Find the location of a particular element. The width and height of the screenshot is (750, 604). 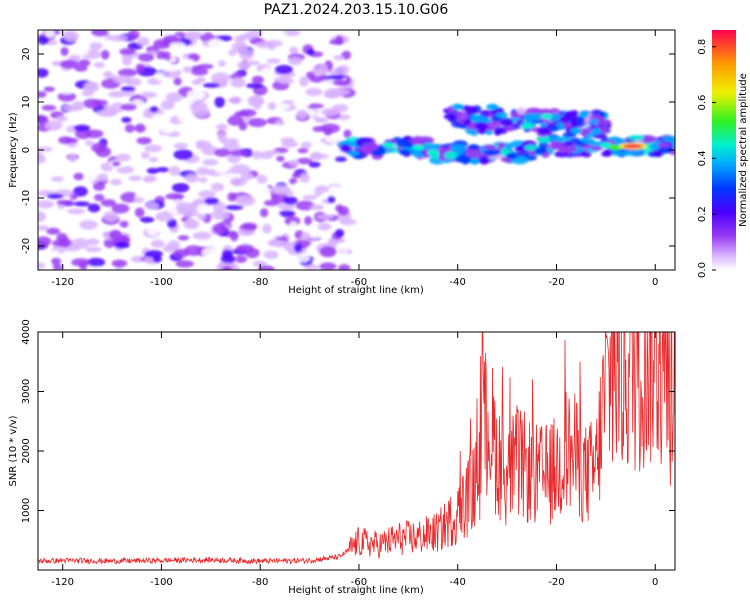

y-tick-label: 2000 is located at coordinates (26, 450).